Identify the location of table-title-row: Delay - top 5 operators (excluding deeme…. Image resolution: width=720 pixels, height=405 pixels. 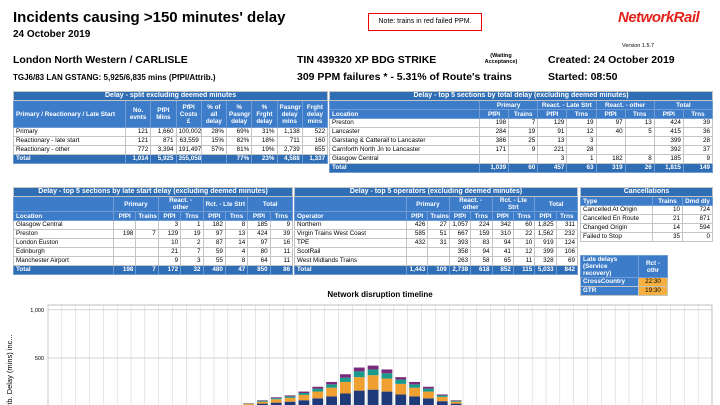
(436, 192).